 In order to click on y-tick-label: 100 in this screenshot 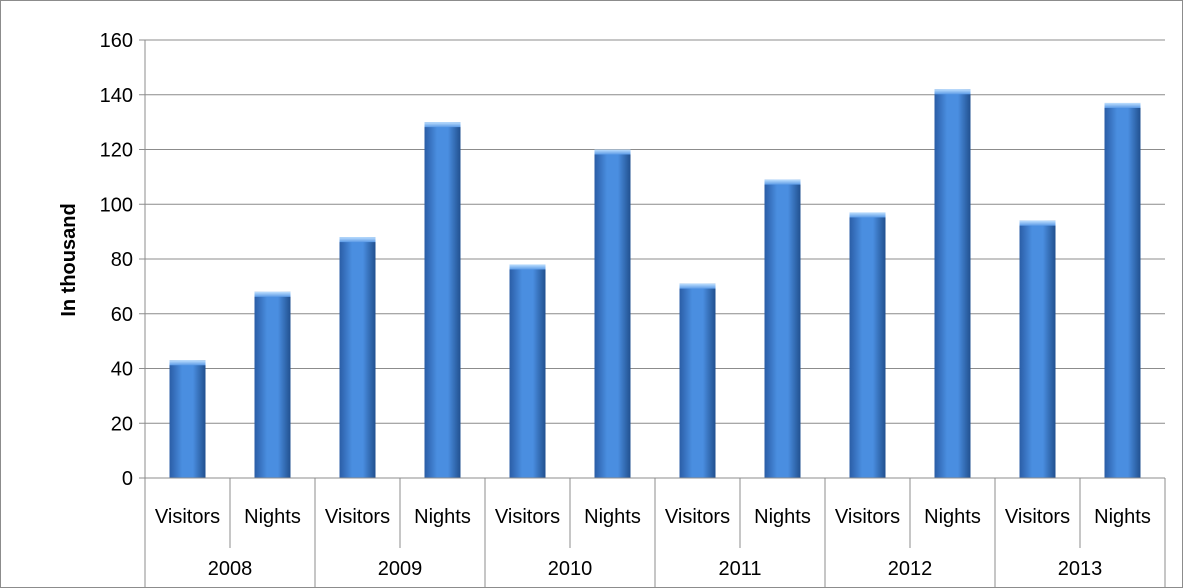, I will do `click(116, 205)`.